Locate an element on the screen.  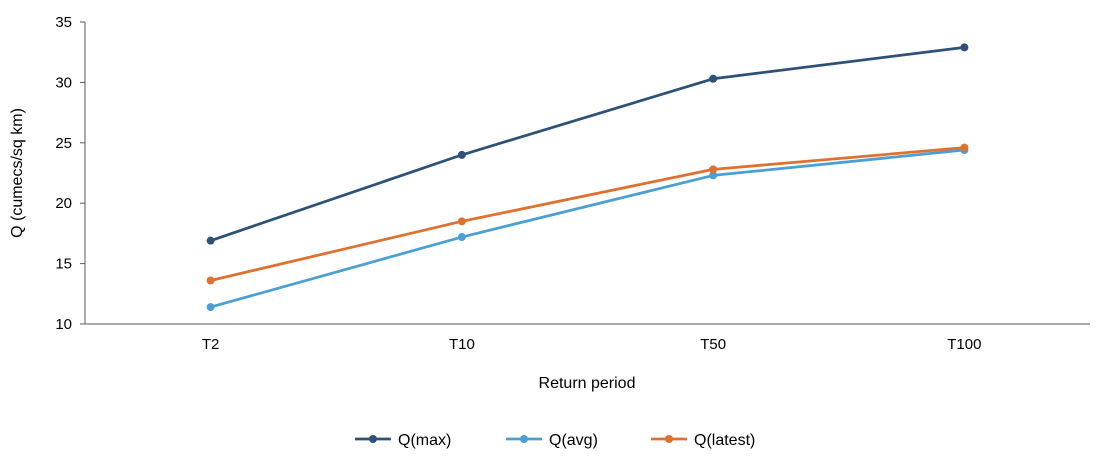
legend-label: Q(latest) is located at coordinates (724, 440).